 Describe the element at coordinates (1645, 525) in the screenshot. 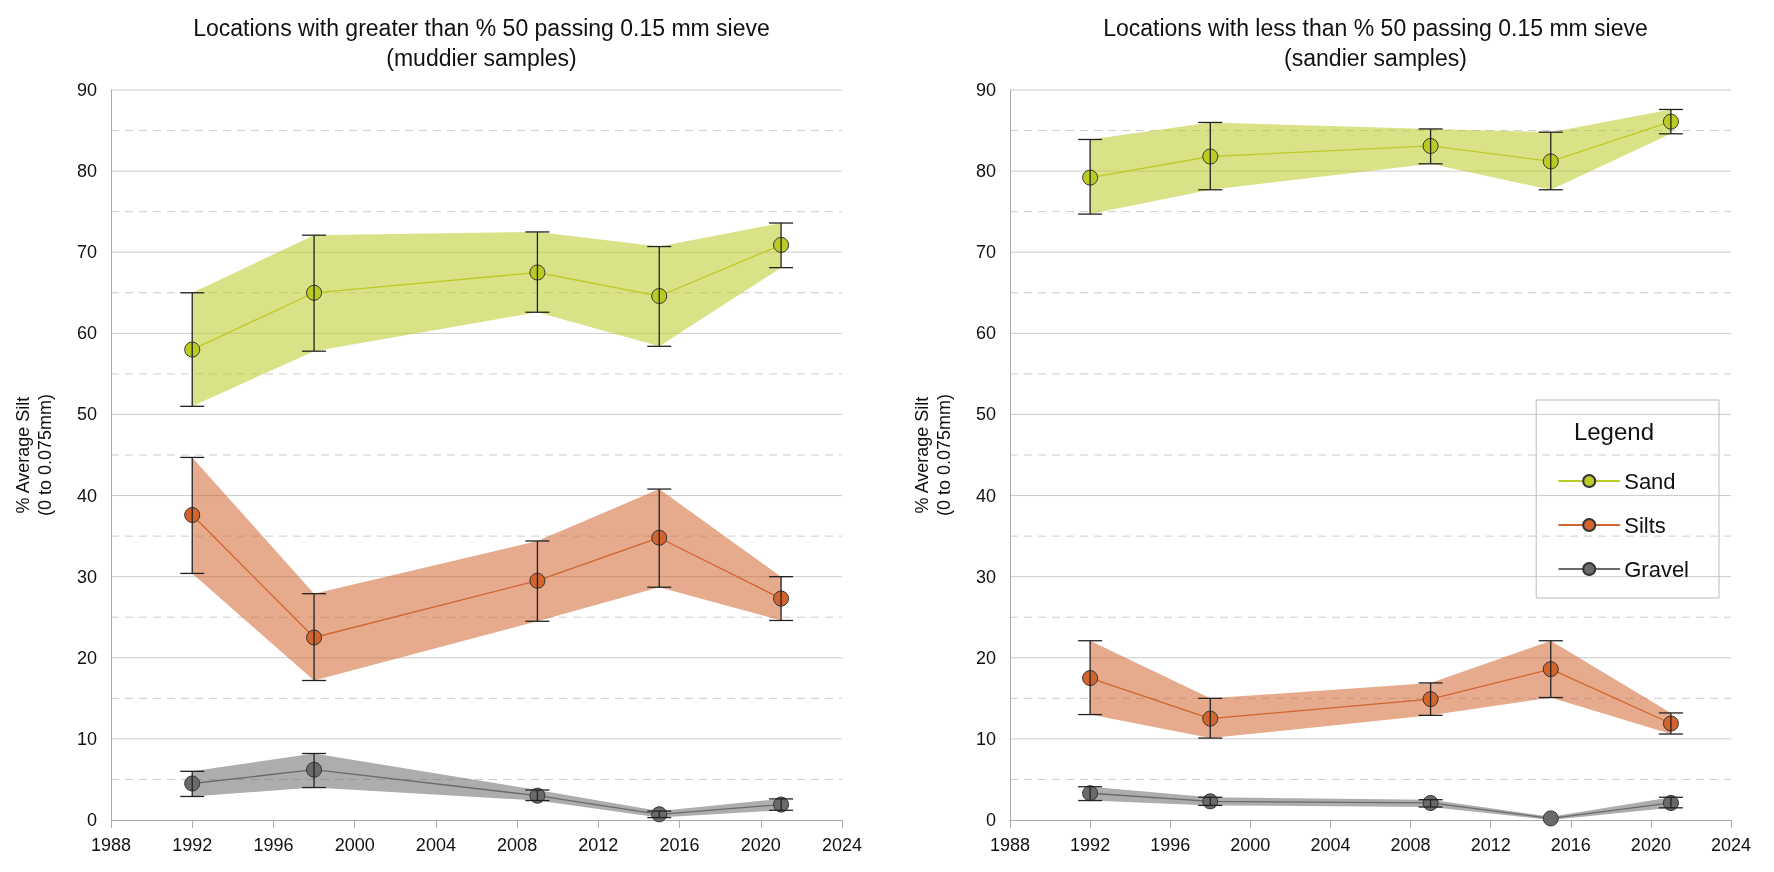

I see `legend-label: Silts` at that location.